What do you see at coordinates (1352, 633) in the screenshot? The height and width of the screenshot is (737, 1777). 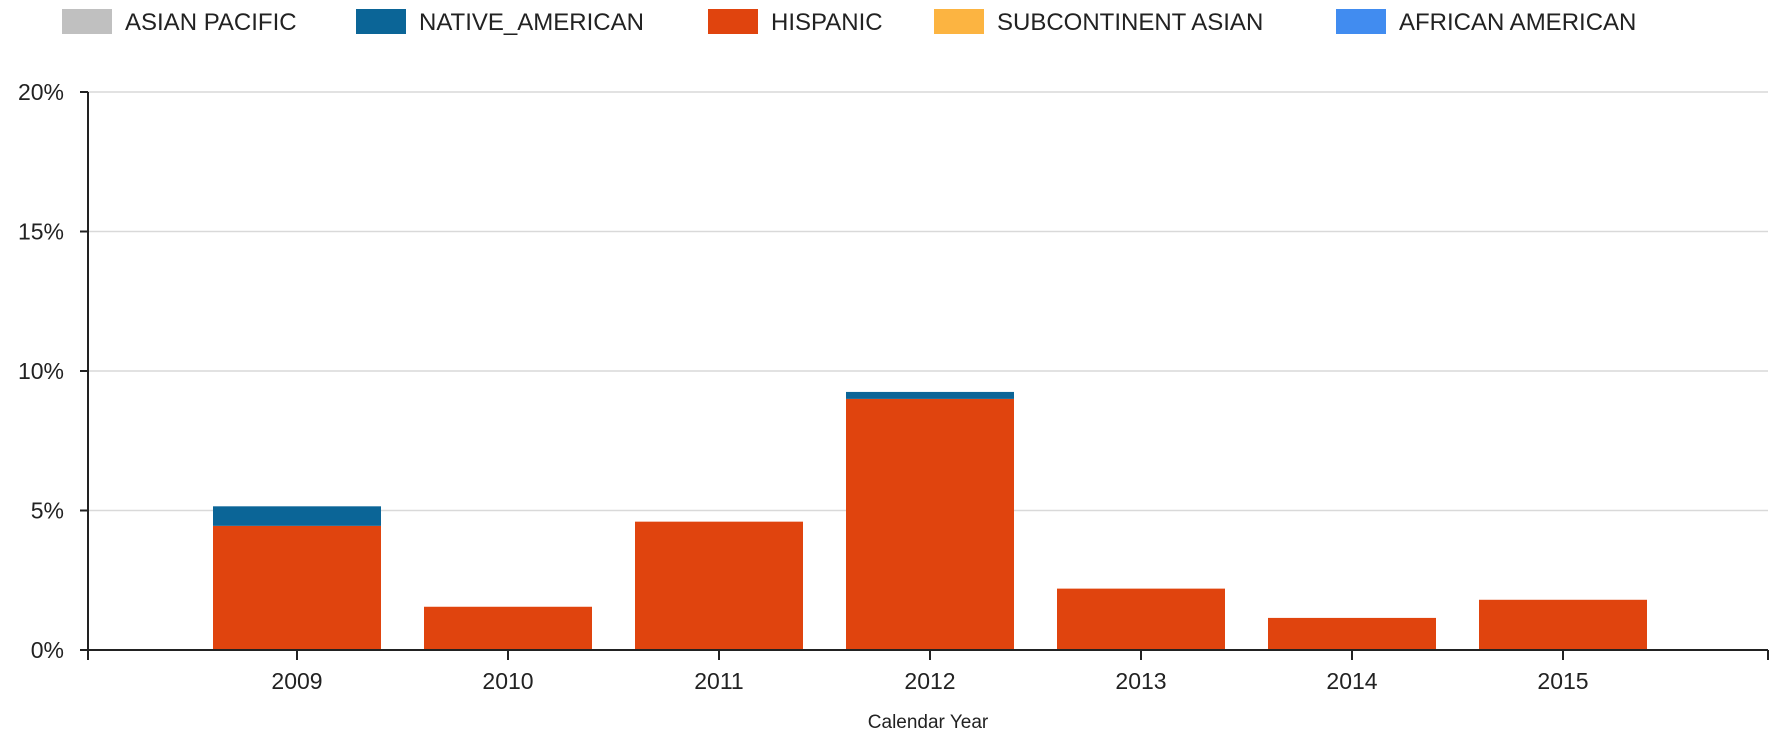 I see `bar-segment-2014-hispanic` at bounding box center [1352, 633].